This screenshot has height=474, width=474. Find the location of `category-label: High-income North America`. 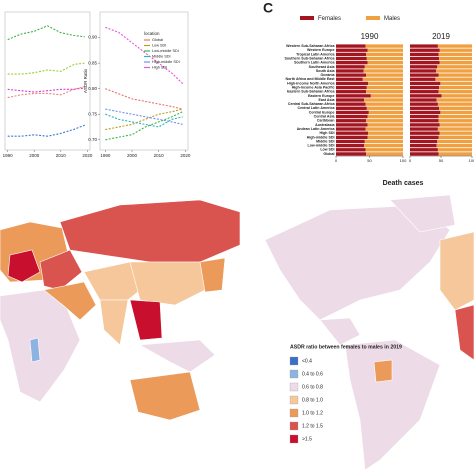

category-label: High-income North America is located at coordinates (311, 83).